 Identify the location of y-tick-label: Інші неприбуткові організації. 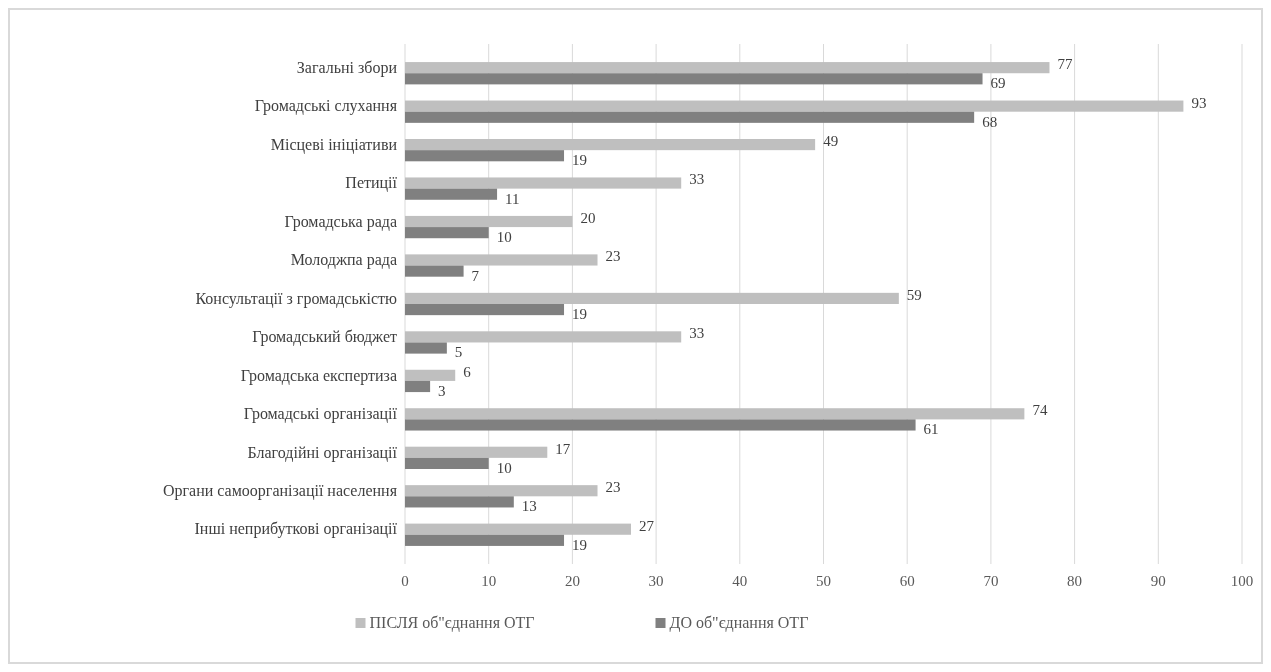
(296, 529).